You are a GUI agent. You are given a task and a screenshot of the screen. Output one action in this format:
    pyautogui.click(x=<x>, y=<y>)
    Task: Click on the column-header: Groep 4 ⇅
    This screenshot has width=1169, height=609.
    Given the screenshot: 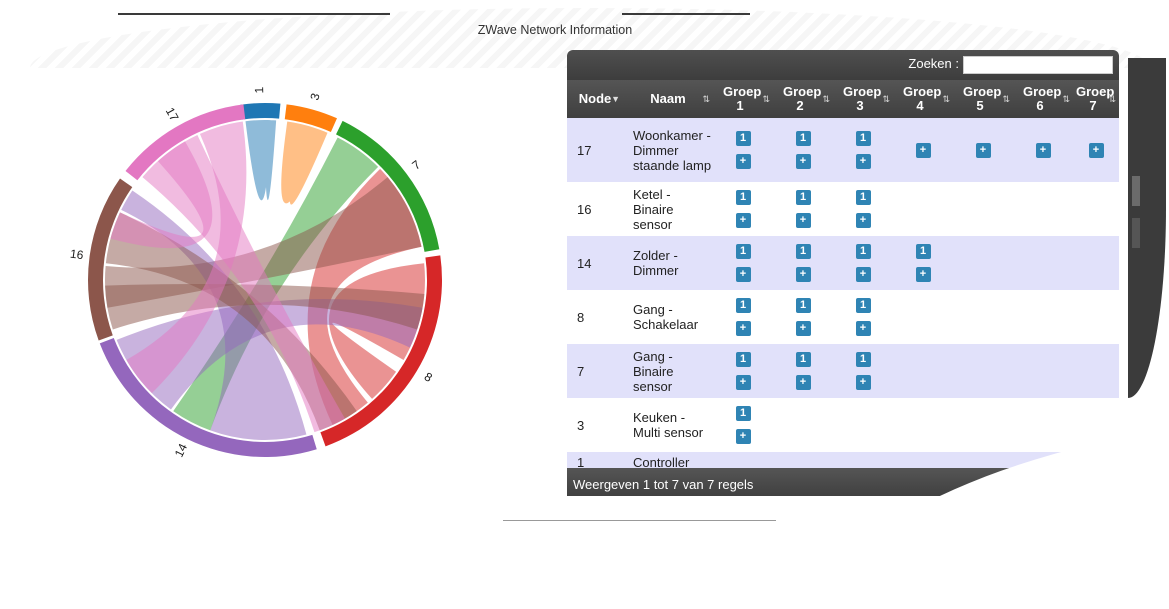 What is the action you would take?
    pyautogui.click(x=923, y=99)
    